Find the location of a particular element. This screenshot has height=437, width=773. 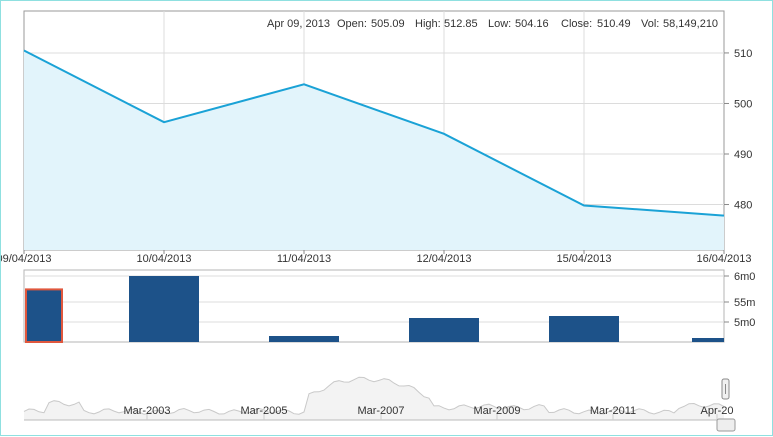

price-tick-label: 510 is located at coordinates (743, 54).